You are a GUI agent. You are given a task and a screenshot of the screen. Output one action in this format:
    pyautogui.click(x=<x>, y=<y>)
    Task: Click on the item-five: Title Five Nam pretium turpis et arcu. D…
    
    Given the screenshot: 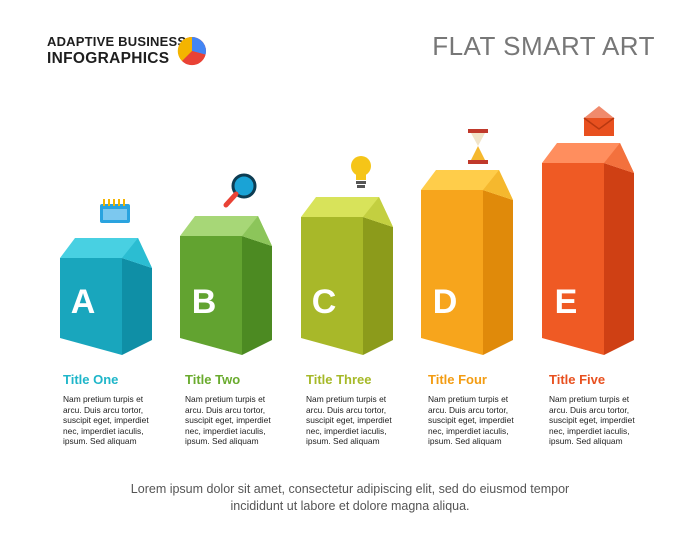 What is the action you would take?
    pyautogui.click(x=605, y=409)
    